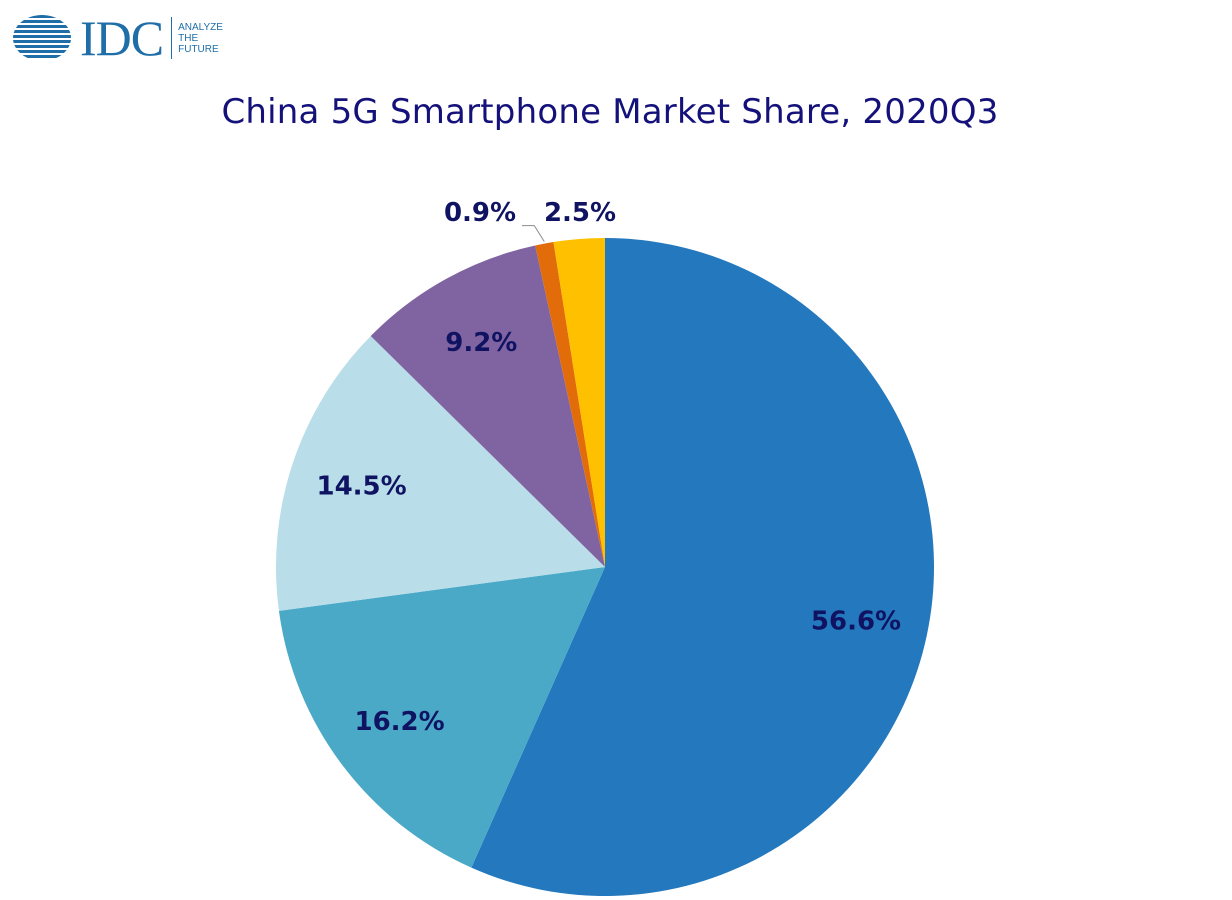 The image size is (1232, 900). I want to click on slice-value-label: 56.6%, so click(856, 621).